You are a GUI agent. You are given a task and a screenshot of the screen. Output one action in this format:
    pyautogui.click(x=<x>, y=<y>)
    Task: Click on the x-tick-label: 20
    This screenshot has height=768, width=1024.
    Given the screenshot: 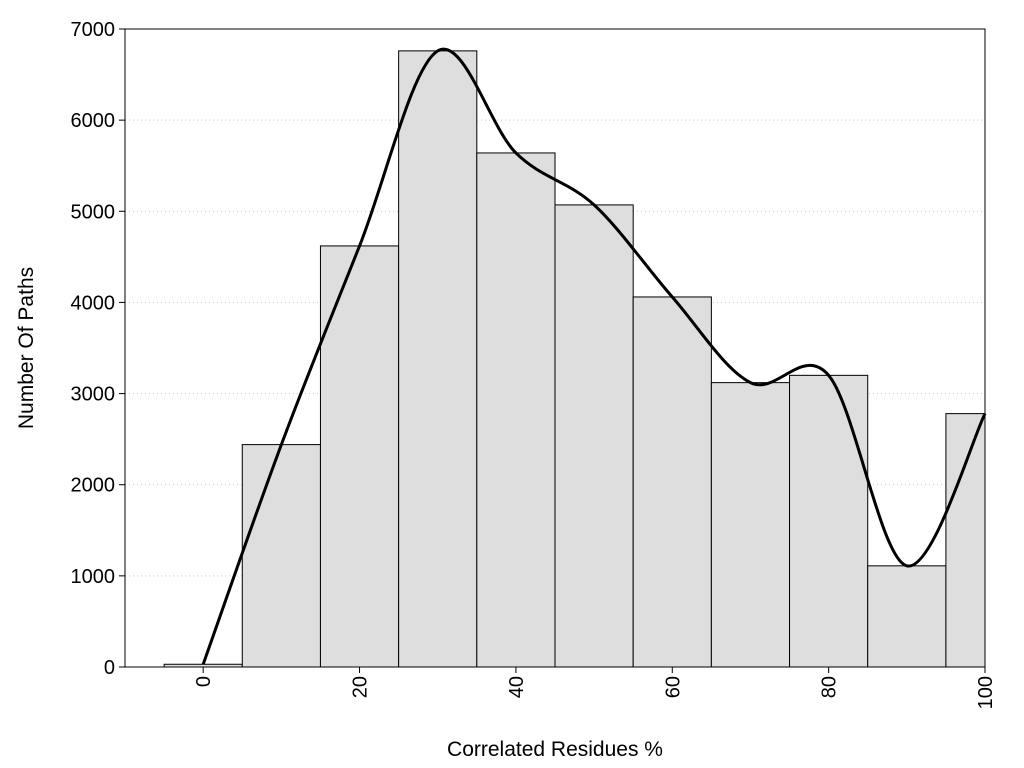 What is the action you would take?
    pyautogui.click(x=361, y=687)
    